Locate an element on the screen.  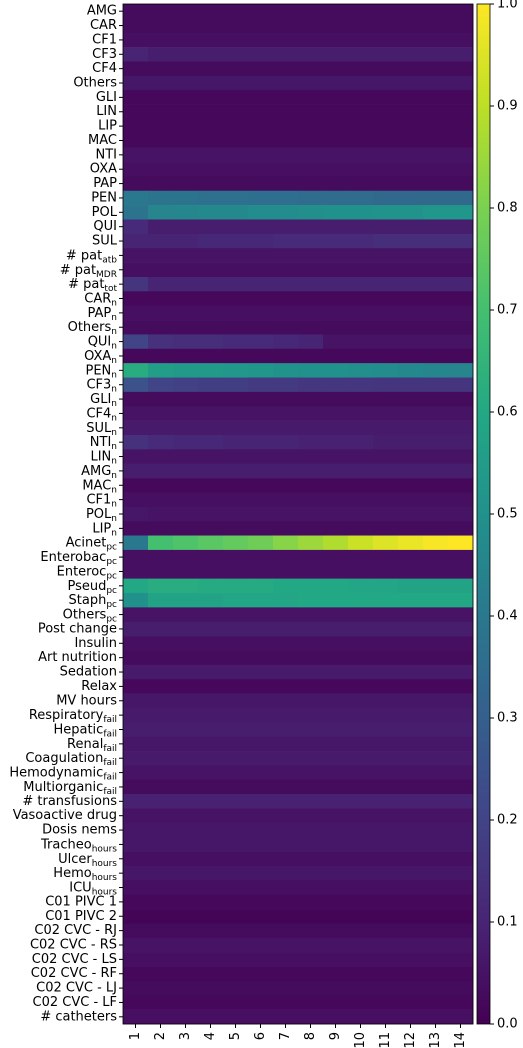
label-base: Staph is located at coordinates (88, 600).